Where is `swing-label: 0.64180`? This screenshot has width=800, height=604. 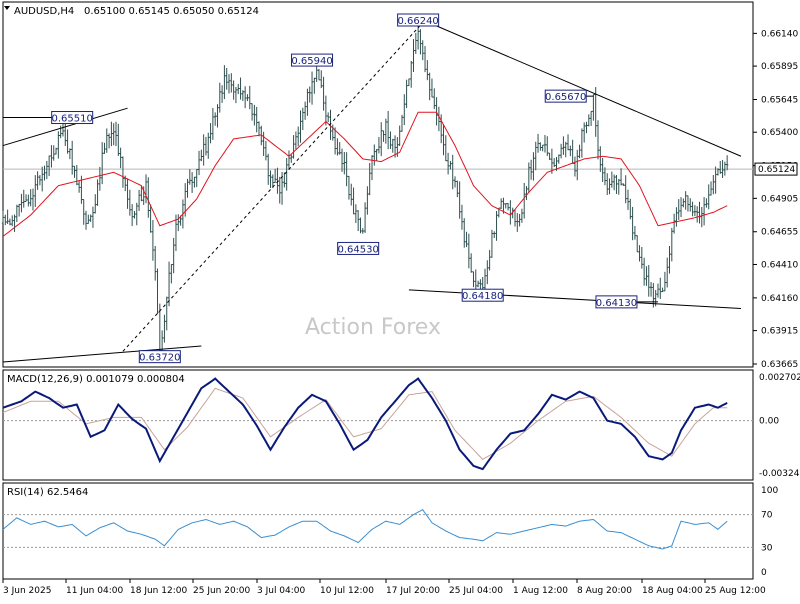 swing-label: 0.64180 is located at coordinates (482, 296).